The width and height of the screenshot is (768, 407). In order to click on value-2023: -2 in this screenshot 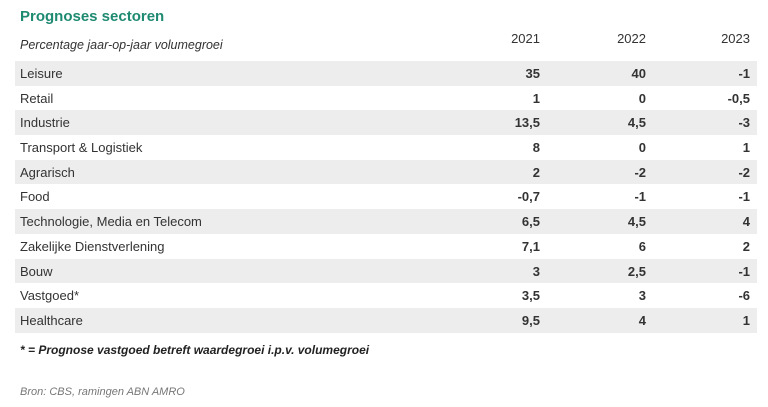, I will do `click(744, 172)`.